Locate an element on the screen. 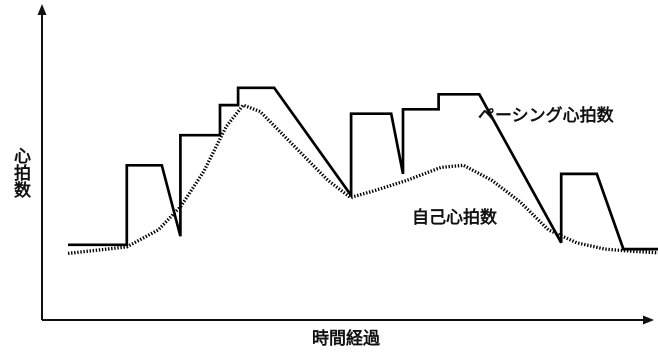  x-axis-arrowhead is located at coordinates (648, 320).